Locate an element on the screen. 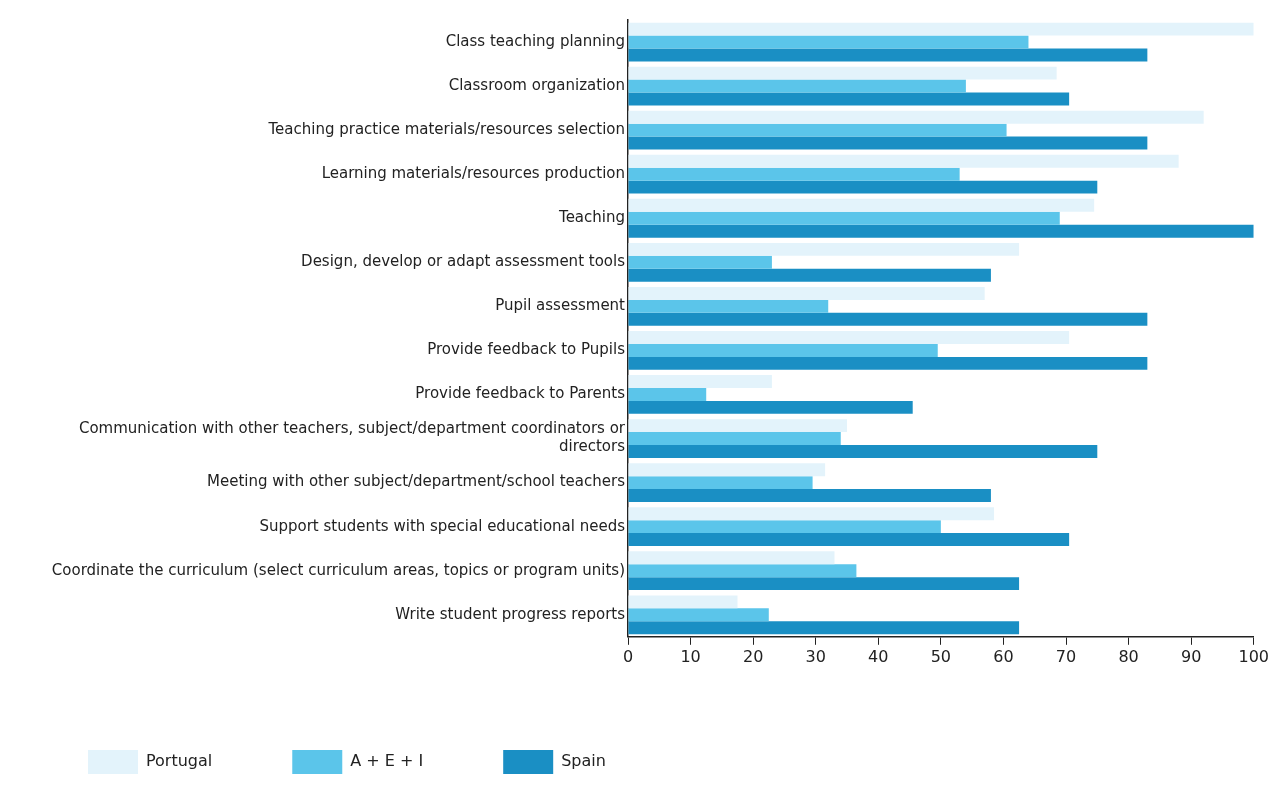  x-tick-label: 50 is located at coordinates (941, 656).